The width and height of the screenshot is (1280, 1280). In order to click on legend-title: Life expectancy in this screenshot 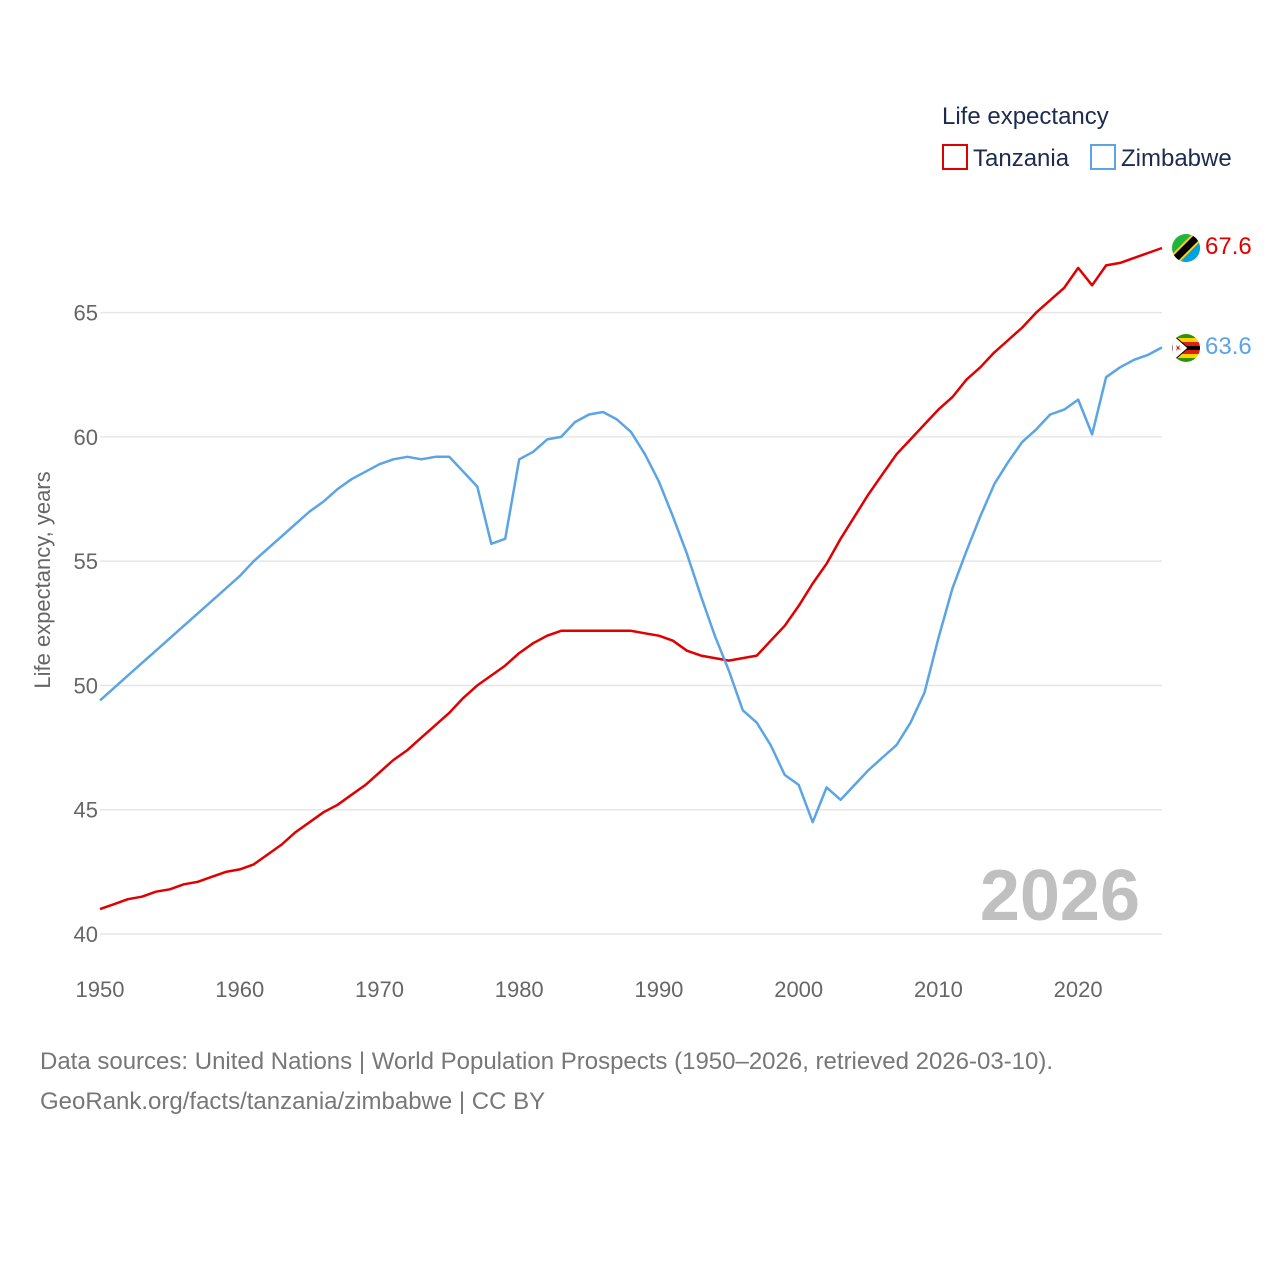, I will do `click(1025, 116)`.